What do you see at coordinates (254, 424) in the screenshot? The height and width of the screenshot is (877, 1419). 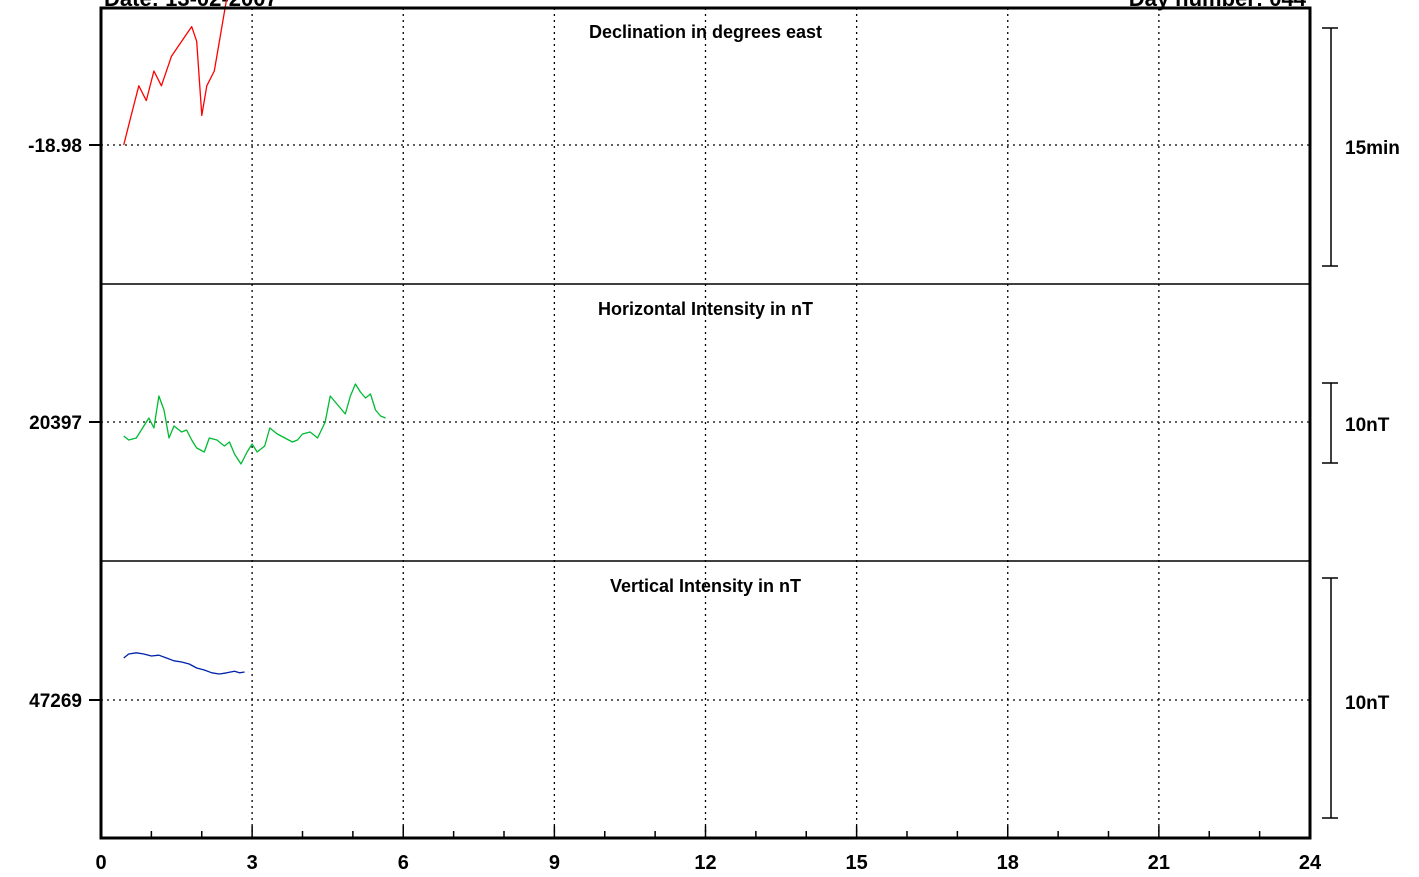 I see `series-line-horizontal` at bounding box center [254, 424].